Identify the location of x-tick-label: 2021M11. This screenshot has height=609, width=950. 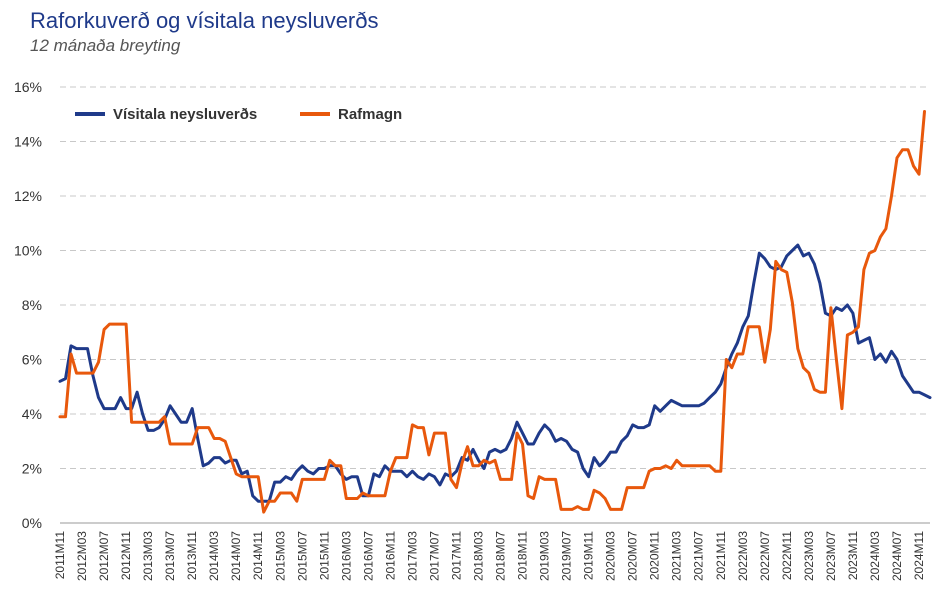
(721, 555).